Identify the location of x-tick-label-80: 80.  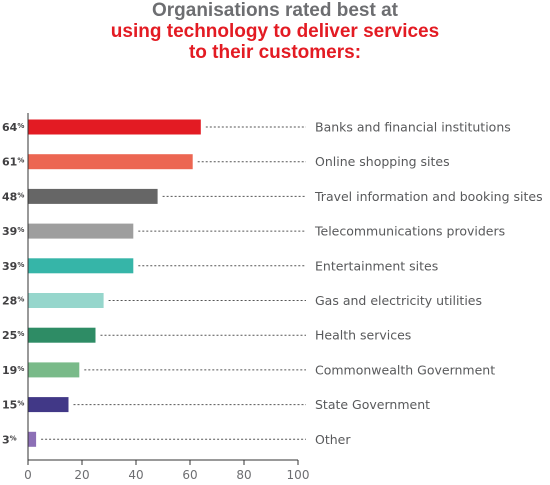
(243, 475).